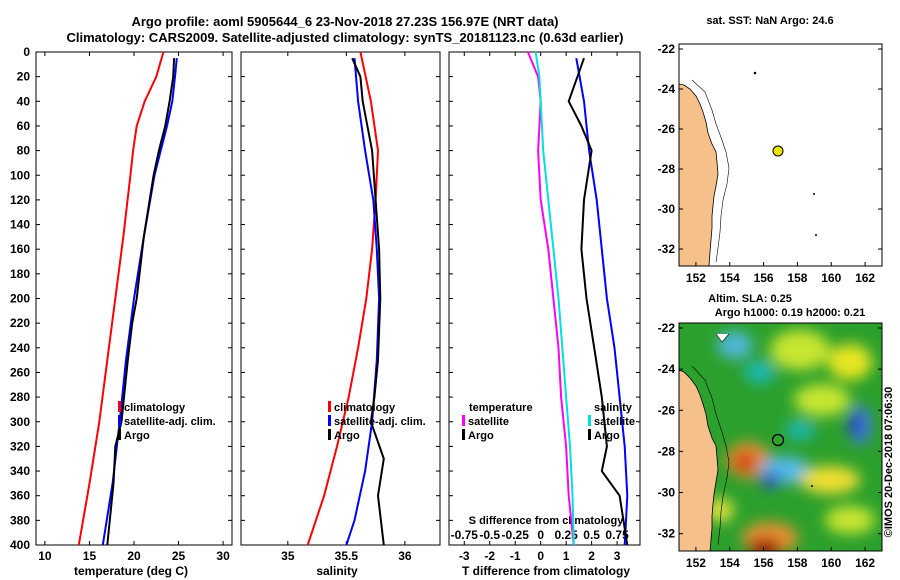 The image size is (900, 580). I want to click on depth-tick-label: 380, so click(20, 520).